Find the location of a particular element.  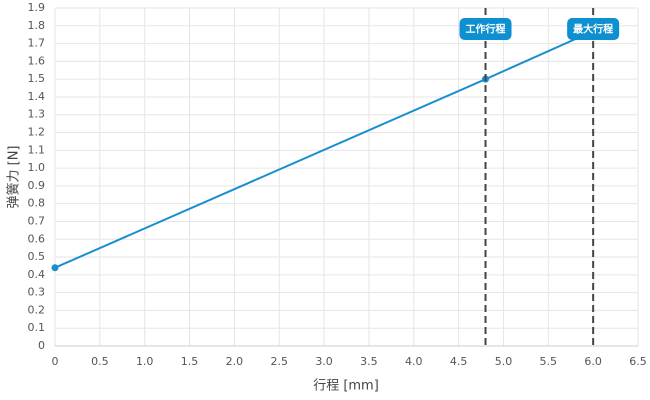

y-tick-label: 1.2 is located at coordinates (37, 132).